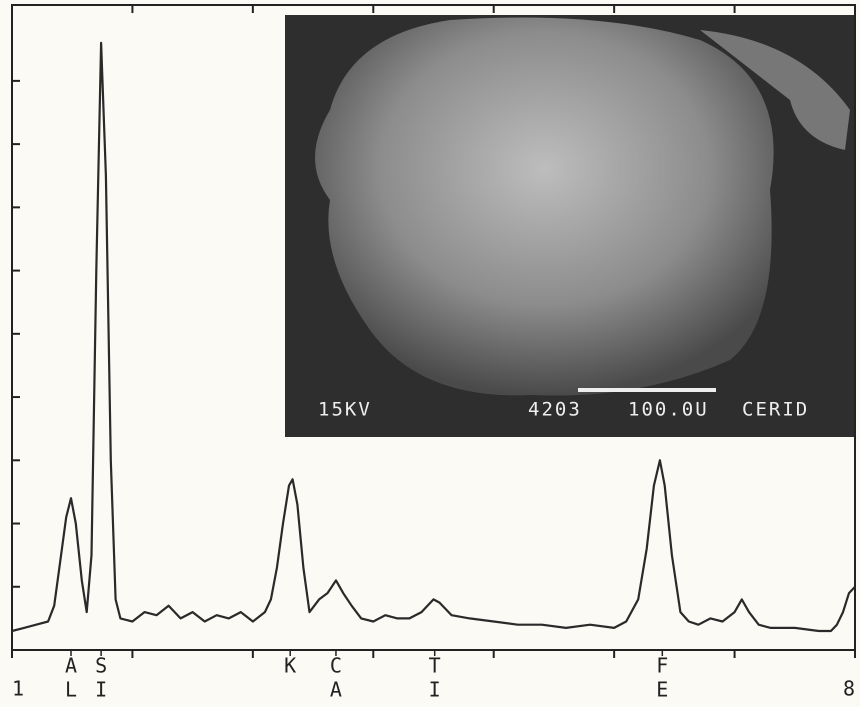  Describe the element at coordinates (775, 410) in the screenshot. I see `inset-lab: CERID` at that location.